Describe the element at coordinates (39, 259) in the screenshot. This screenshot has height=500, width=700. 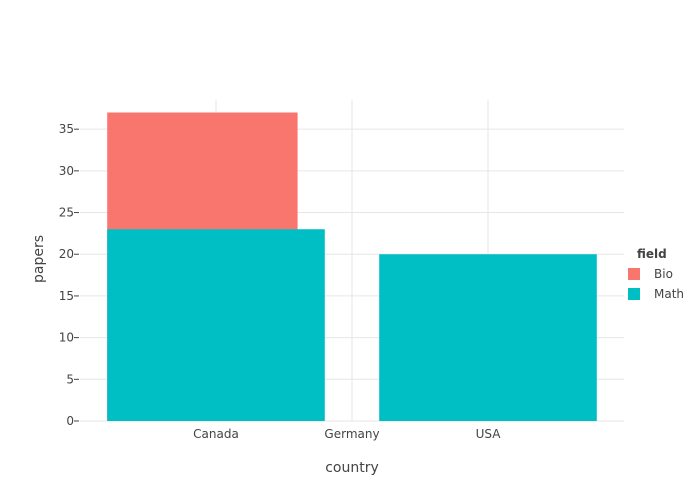
I see `y-axis-title: papers` at that location.